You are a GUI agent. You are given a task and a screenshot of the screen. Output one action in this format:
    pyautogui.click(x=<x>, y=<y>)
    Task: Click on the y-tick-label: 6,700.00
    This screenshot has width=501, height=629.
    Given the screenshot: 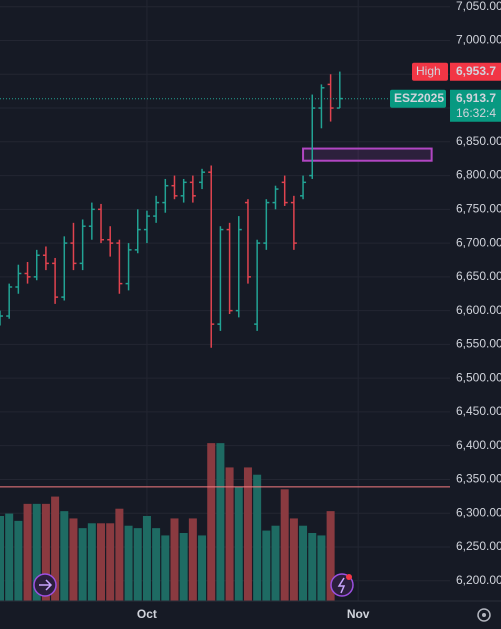 What is the action you would take?
    pyautogui.click(x=478, y=242)
    